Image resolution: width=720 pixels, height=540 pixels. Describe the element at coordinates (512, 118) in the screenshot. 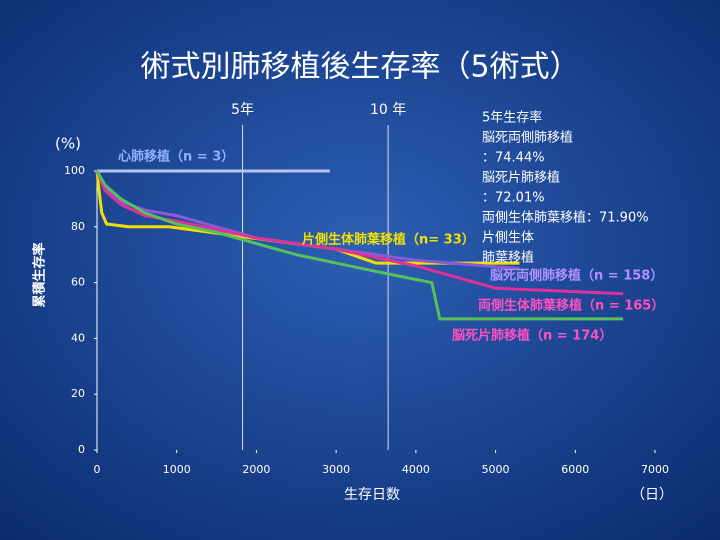

I see `summary-text: 5年生存率` at that location.